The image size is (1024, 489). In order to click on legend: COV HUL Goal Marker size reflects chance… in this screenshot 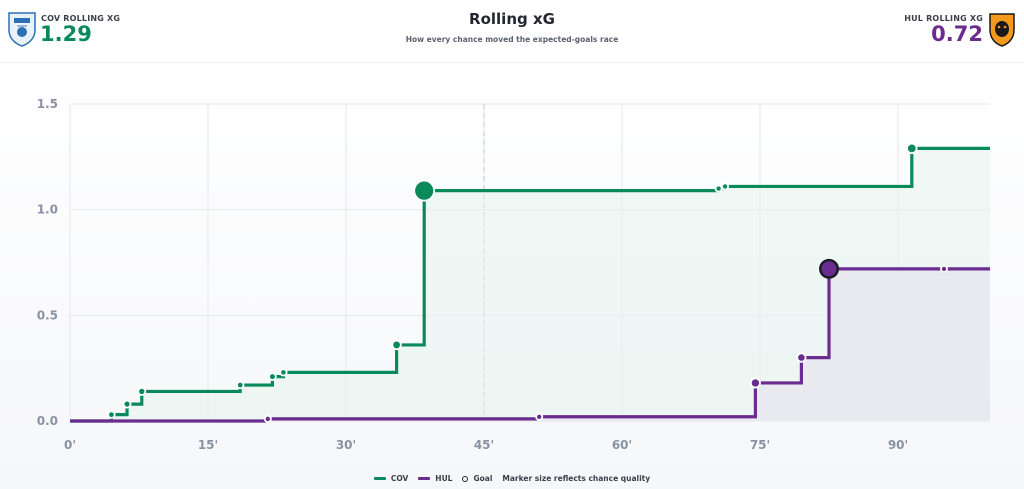, I will do `click(512, 478)`.